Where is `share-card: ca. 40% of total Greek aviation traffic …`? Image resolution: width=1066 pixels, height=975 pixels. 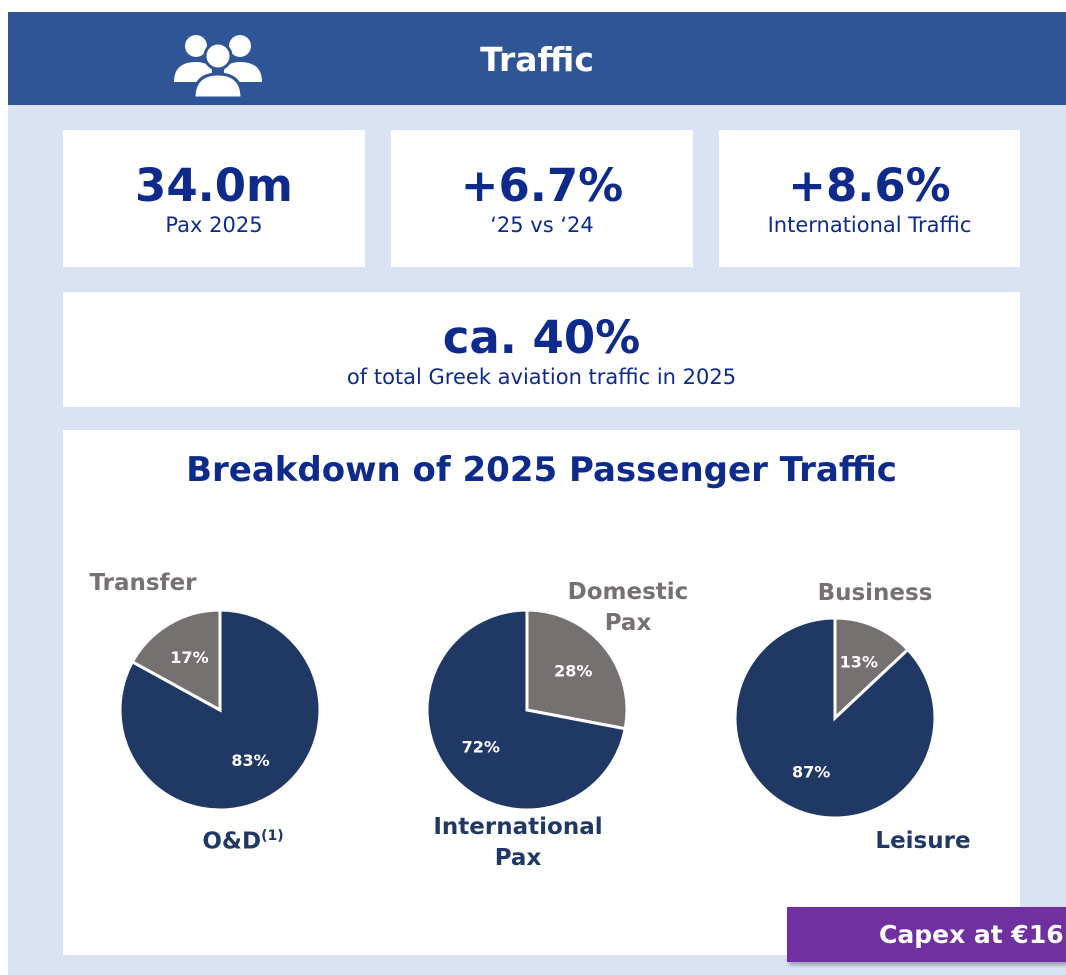 share-card: ca. 40% of total Greek aviation traffic … is located at coordinates (541, 349).